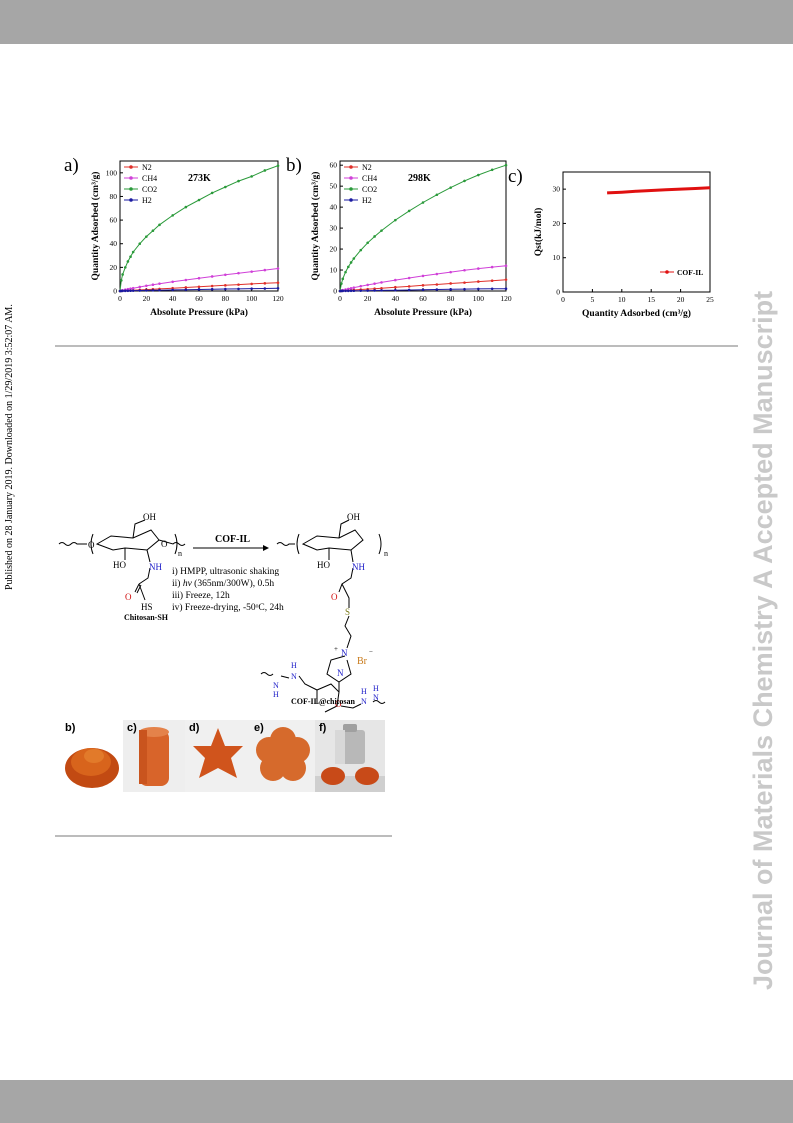 This screenshot has width=793, height=1123. Describe the element at coordinates (147, 298) in the screenshot. I see `x-tick-label: 20` at that location.